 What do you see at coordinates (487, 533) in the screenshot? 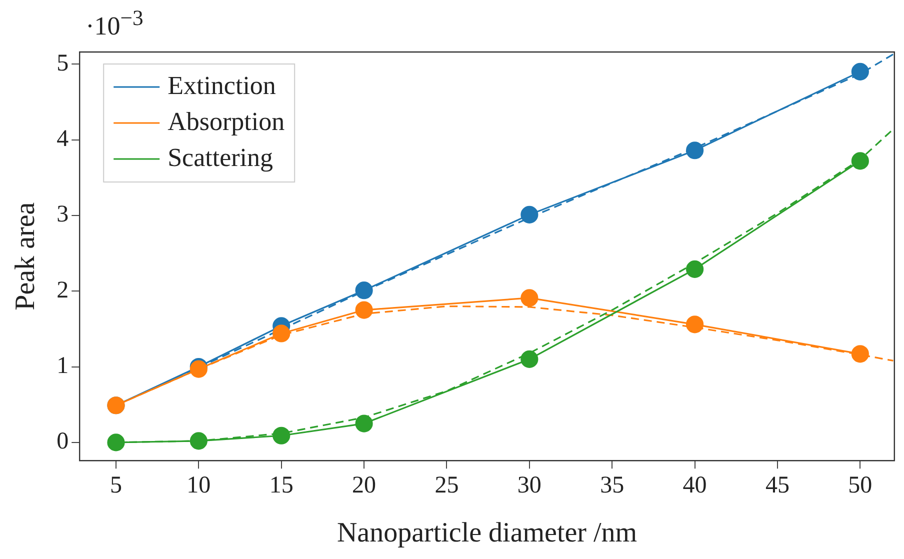
I see `x-axis-title: Nanoparticle diameter /nm` at bounding box center [487, 533].